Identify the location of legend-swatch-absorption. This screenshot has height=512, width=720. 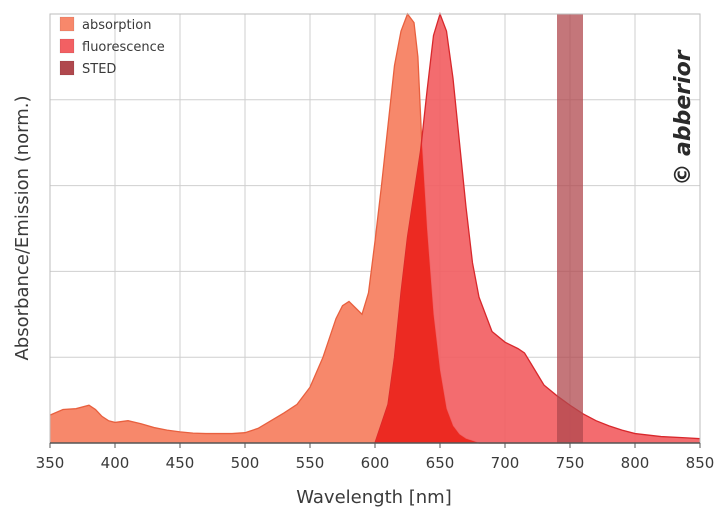
(67, 24).